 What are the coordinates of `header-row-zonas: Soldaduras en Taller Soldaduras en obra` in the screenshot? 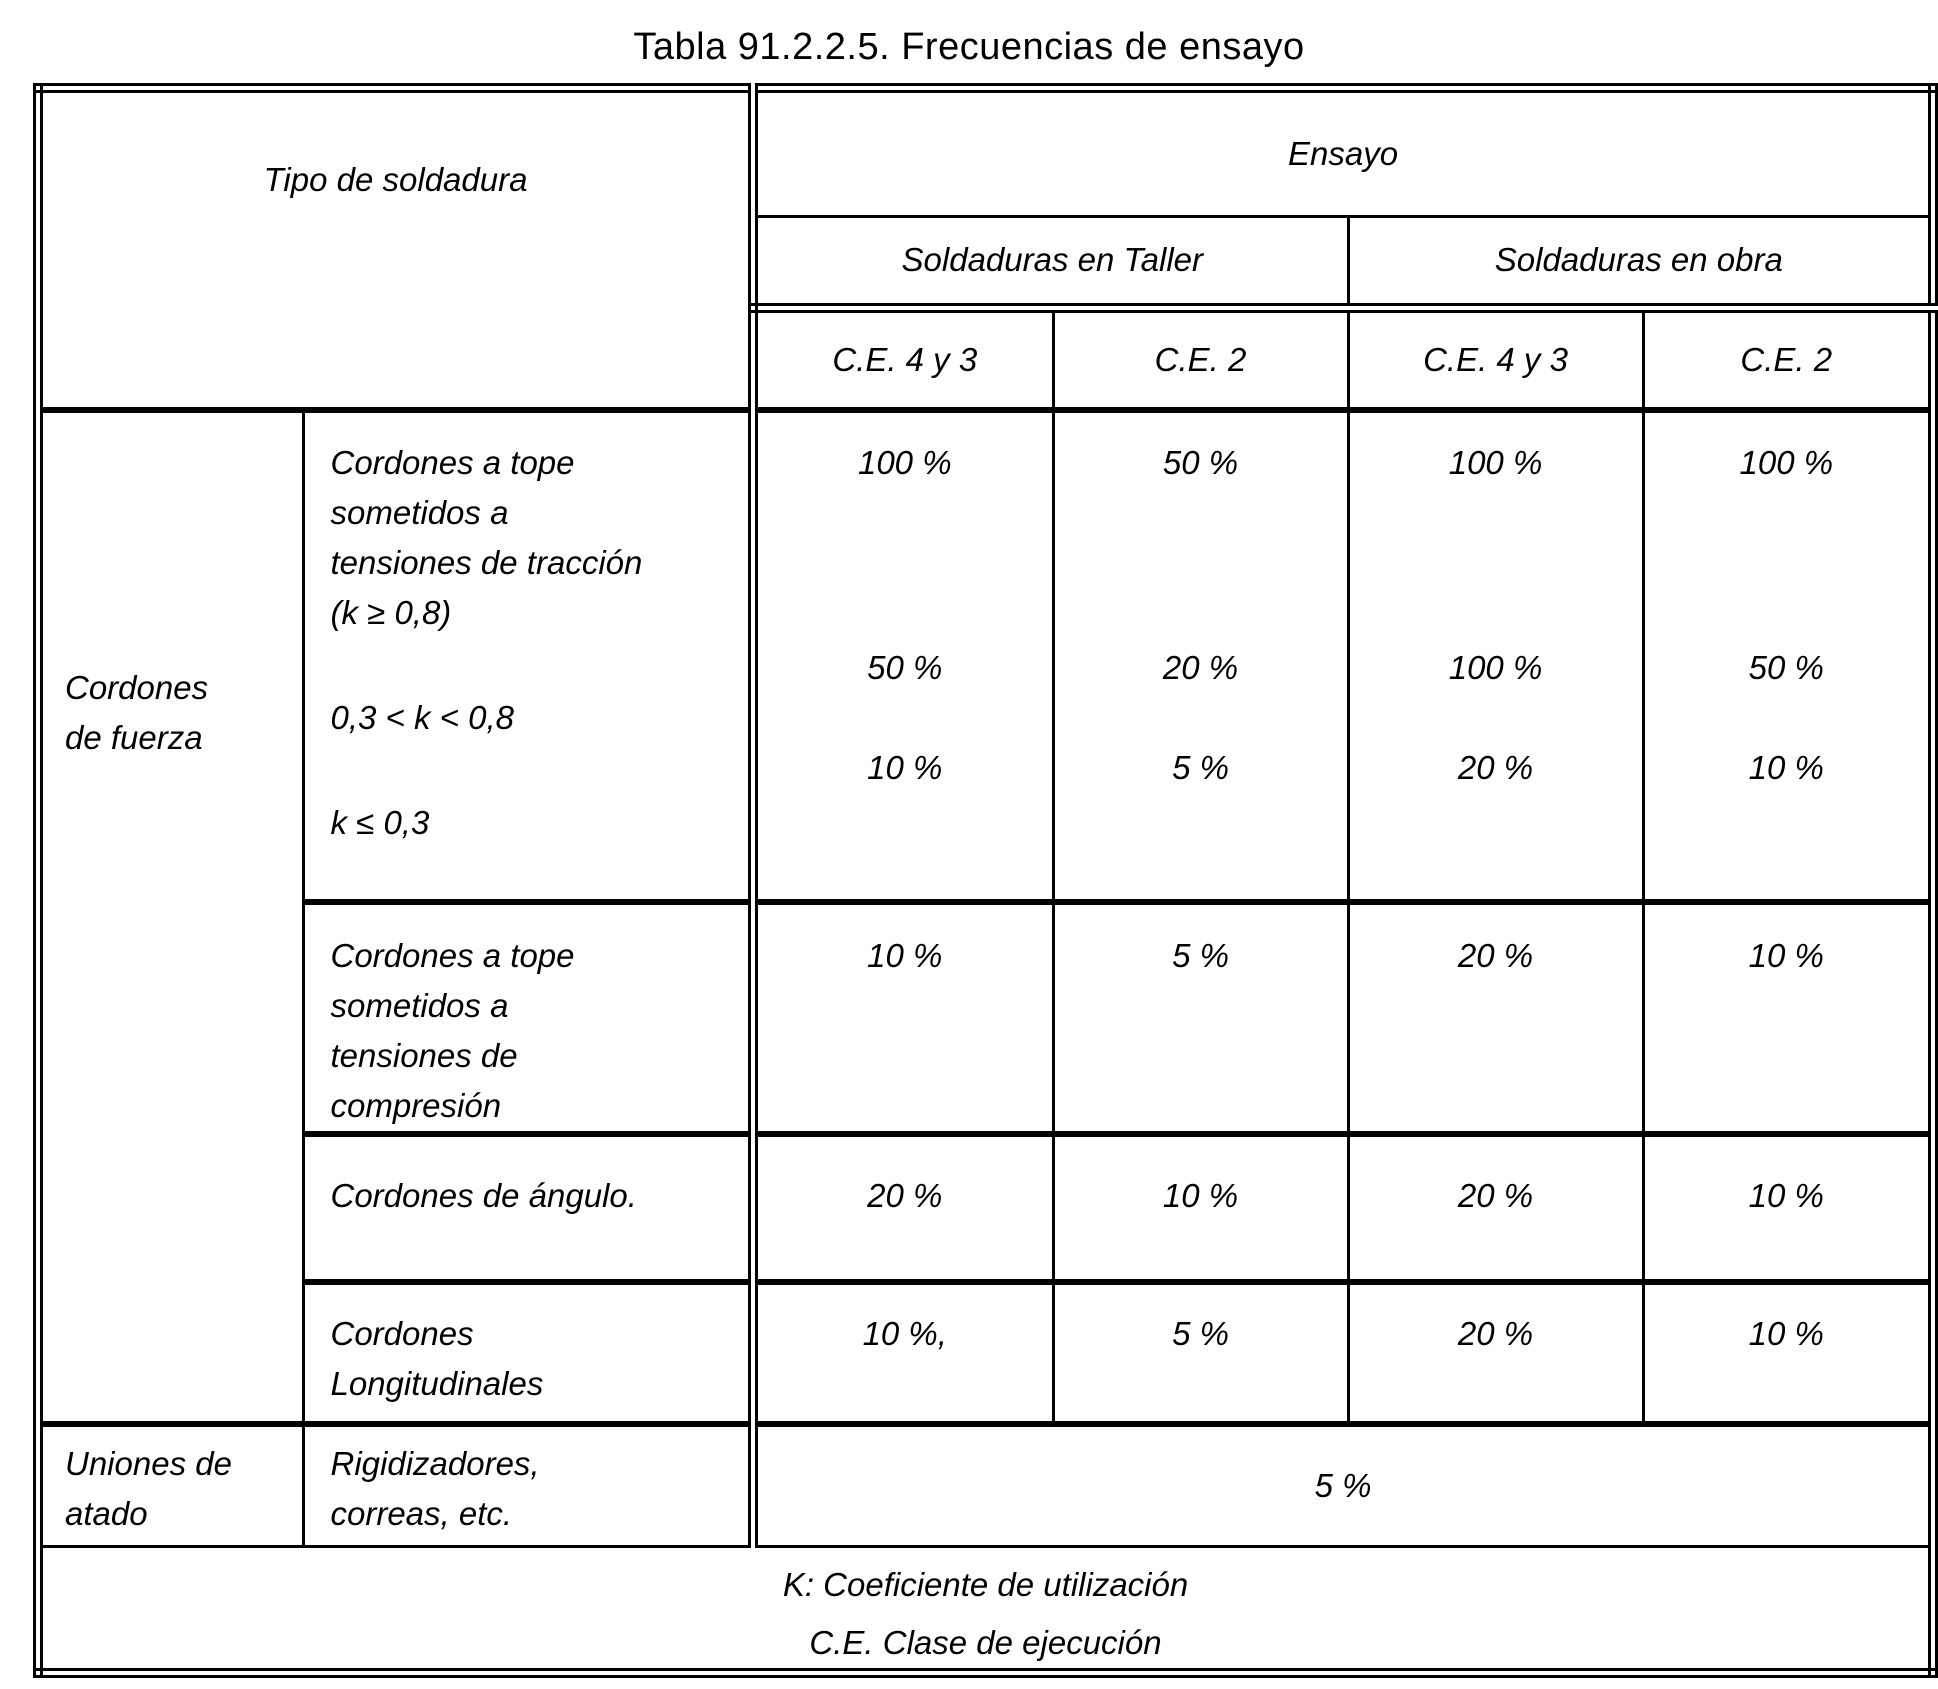 It's located at (986, 263).